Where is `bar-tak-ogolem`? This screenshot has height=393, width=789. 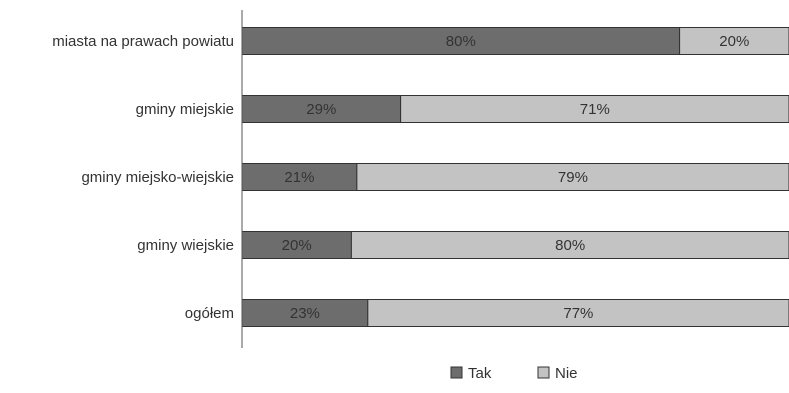 bar-tak-ogolem is located at coordinates (305, 313).